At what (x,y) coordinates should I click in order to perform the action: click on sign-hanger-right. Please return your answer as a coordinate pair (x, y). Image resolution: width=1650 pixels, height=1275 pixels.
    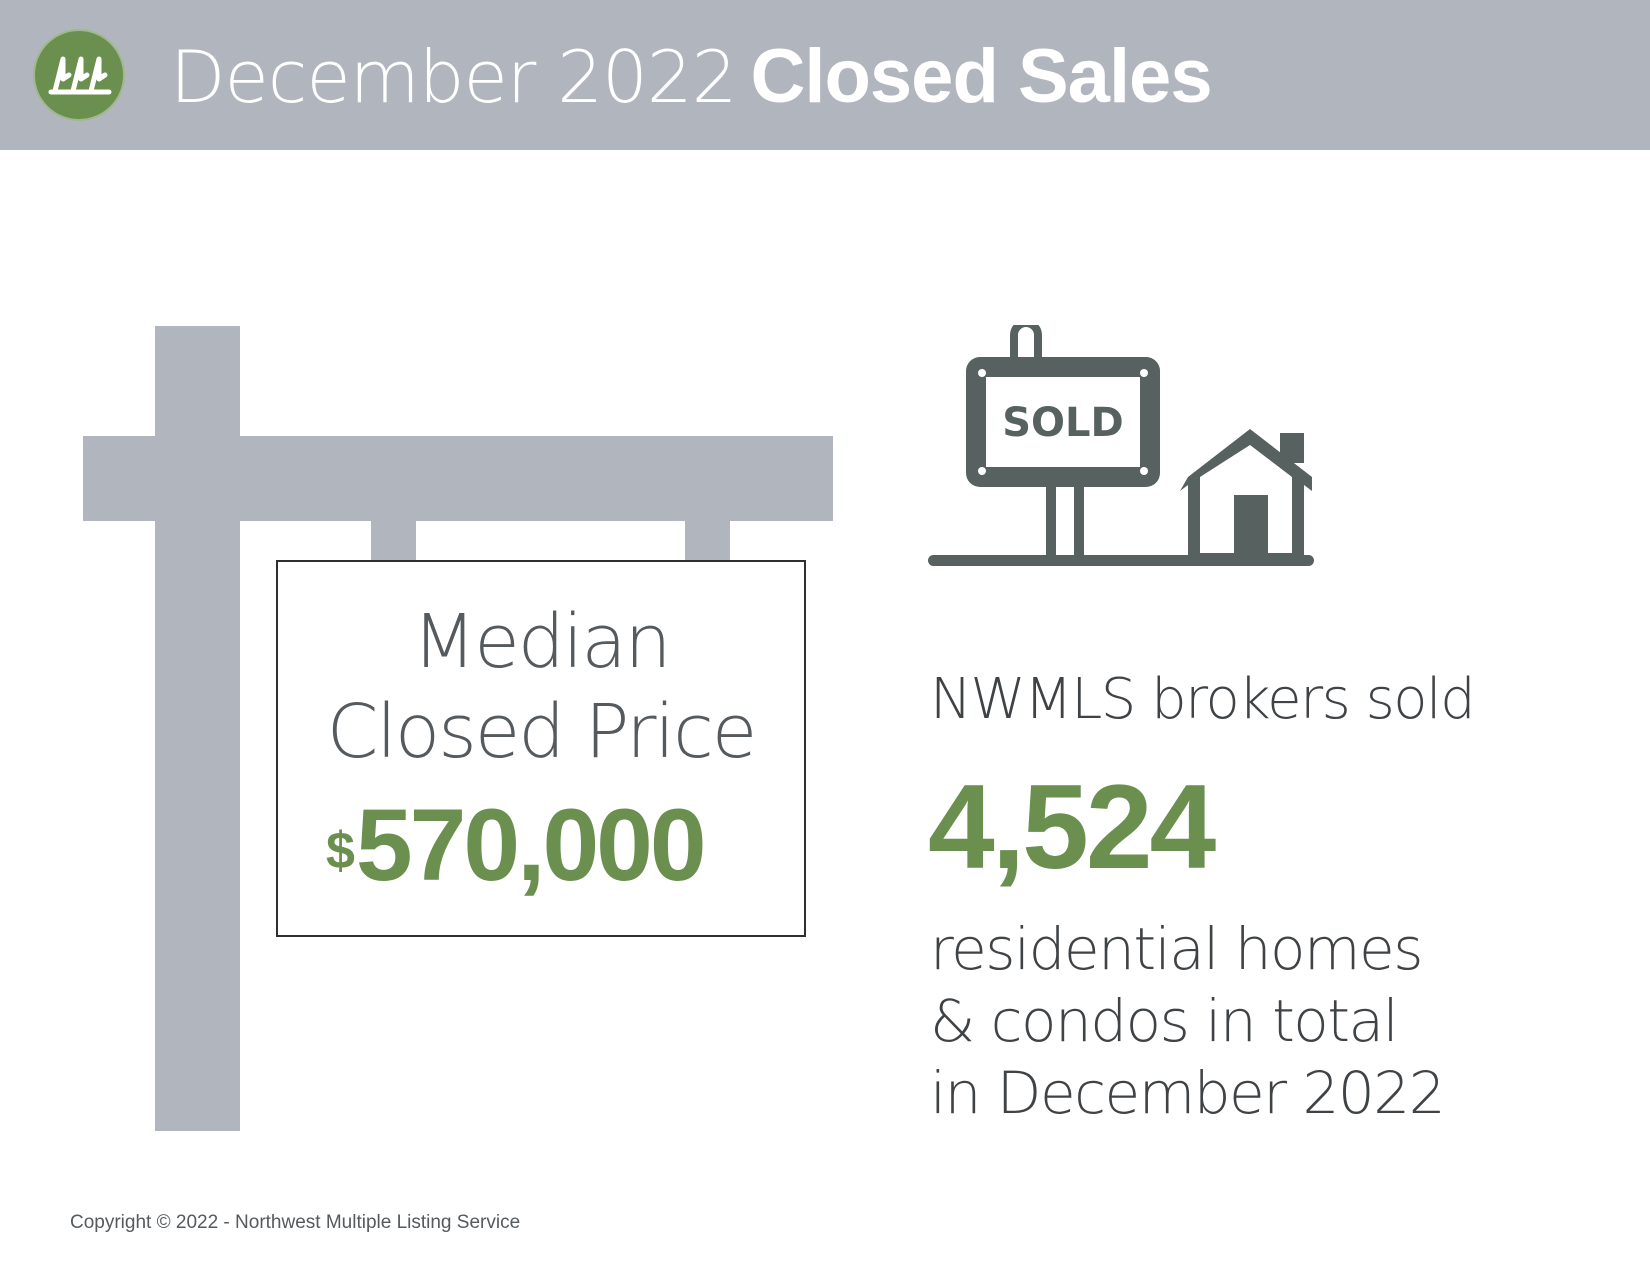
    Looking at the image, I should click on (707, 541).